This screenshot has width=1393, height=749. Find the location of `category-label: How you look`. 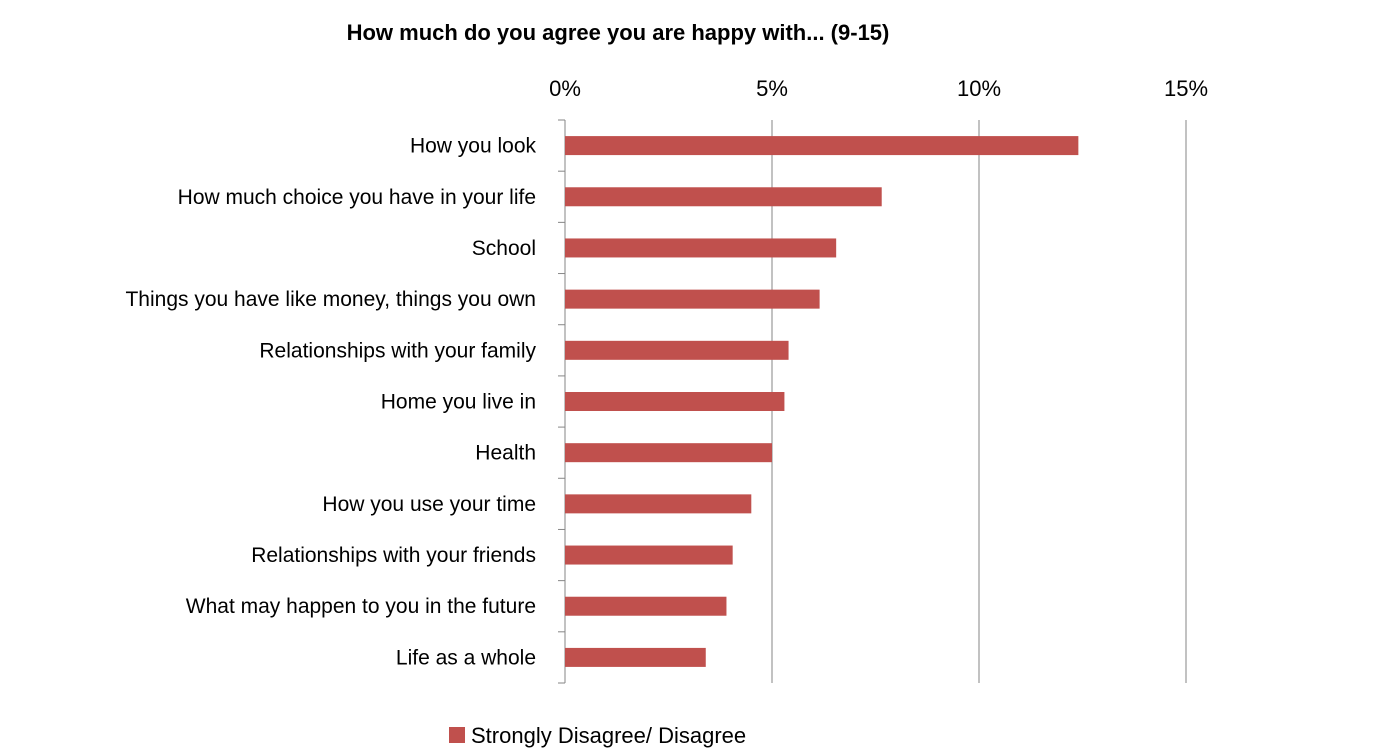

category-label: How you look is located at coordinates (473, 146).